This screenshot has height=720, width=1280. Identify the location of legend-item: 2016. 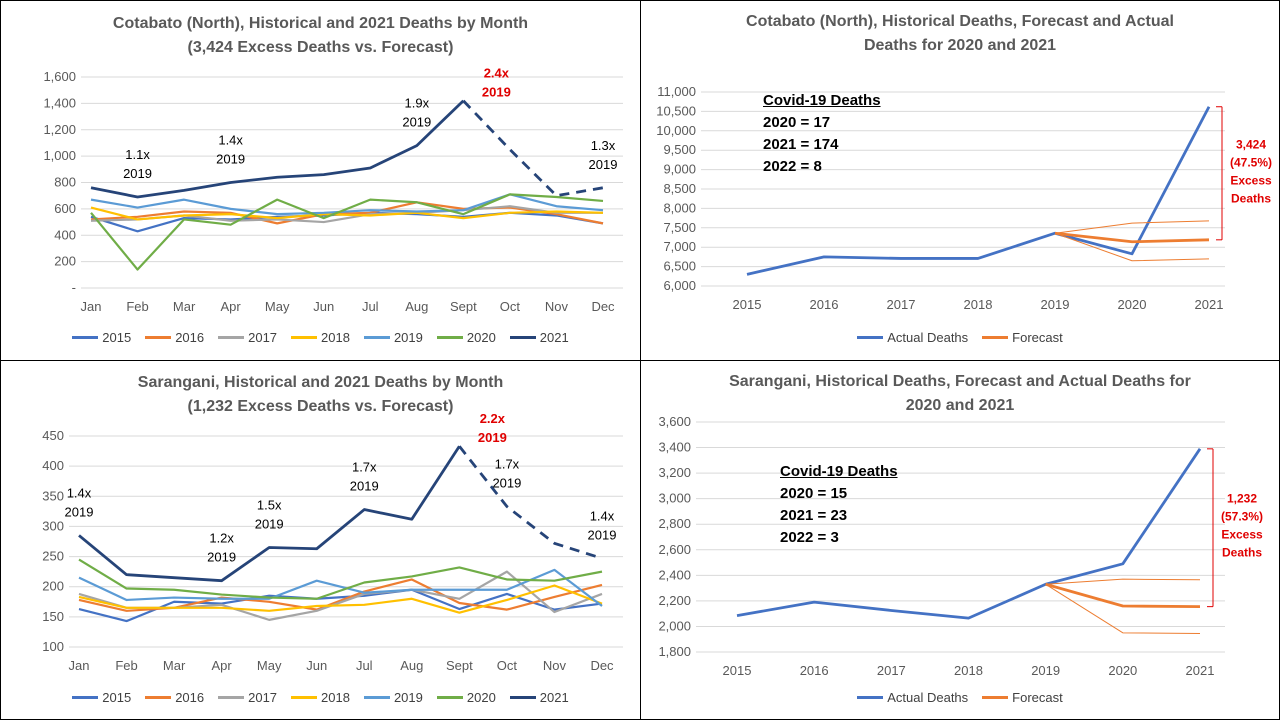
(174, 697).